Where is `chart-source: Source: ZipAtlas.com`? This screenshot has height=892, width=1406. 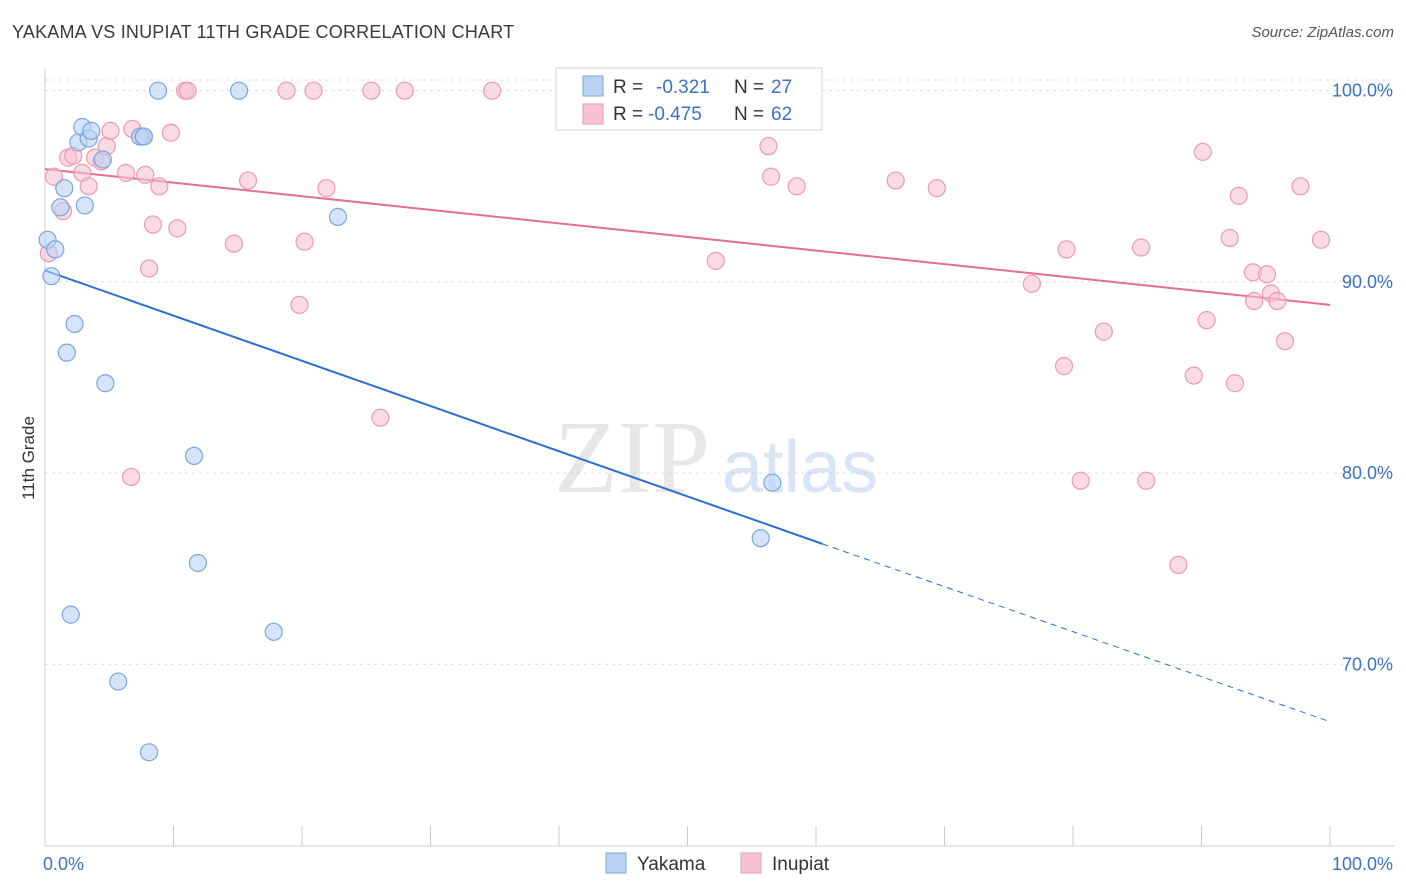
chart-source: Source: ZipAtlas.com is located at coordinates (1322, 32).